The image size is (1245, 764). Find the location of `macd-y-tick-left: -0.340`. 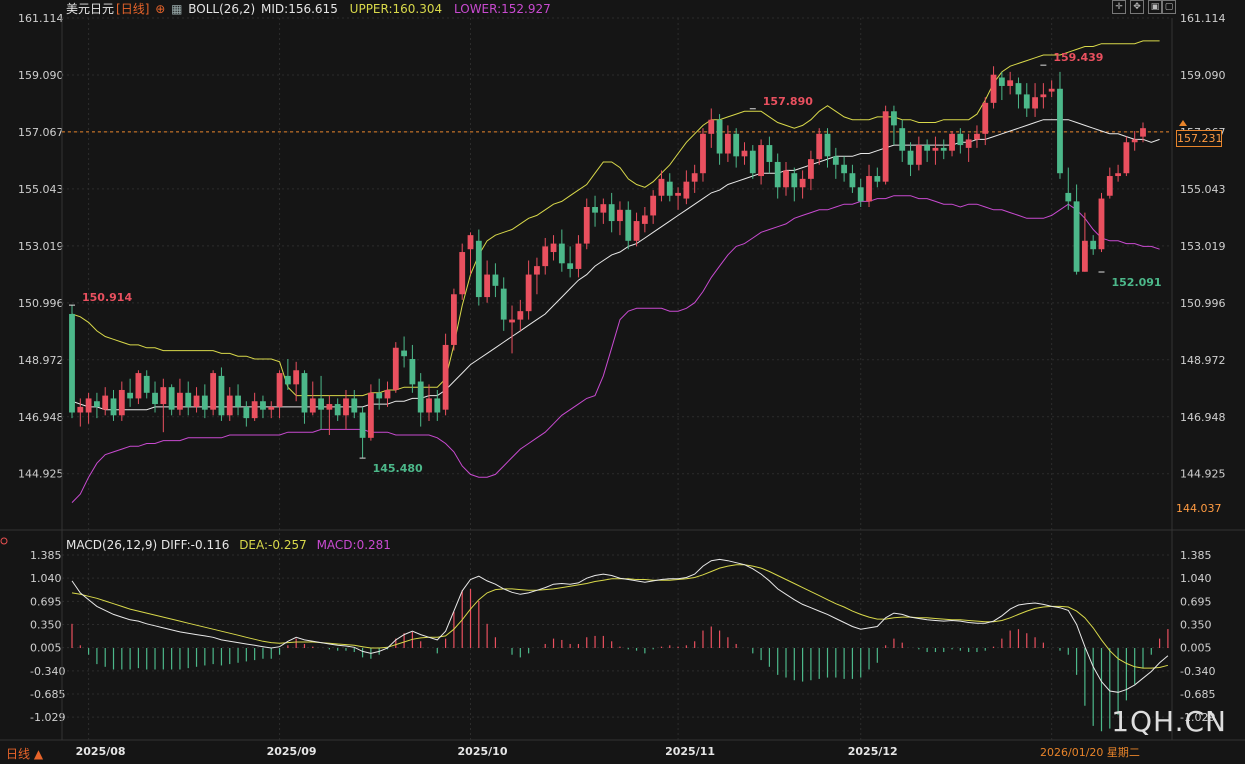

macd-y-tick-left: -0.340 is located at coordinates (47, 671).